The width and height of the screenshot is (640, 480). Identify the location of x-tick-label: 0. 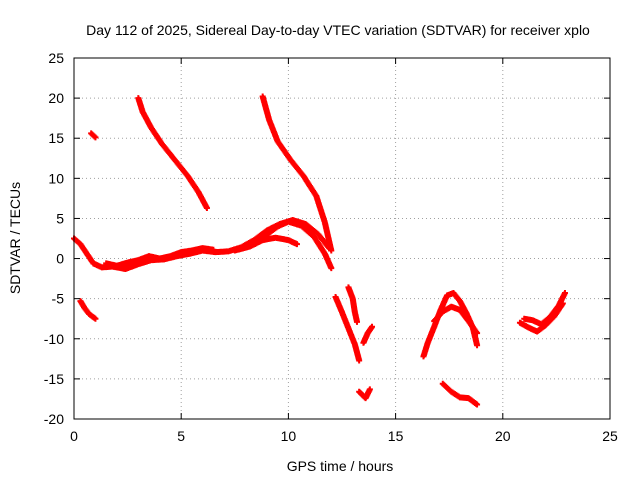
(74, 436).